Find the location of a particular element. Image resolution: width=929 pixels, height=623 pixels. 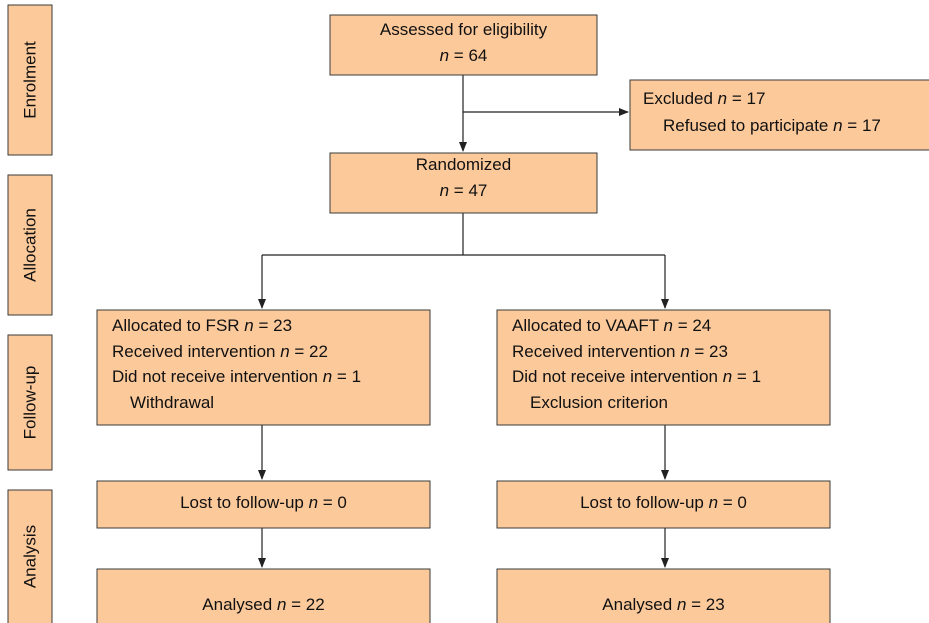

box-line: Allocated to FSR n = 23 is located at coordinates (202, 325).